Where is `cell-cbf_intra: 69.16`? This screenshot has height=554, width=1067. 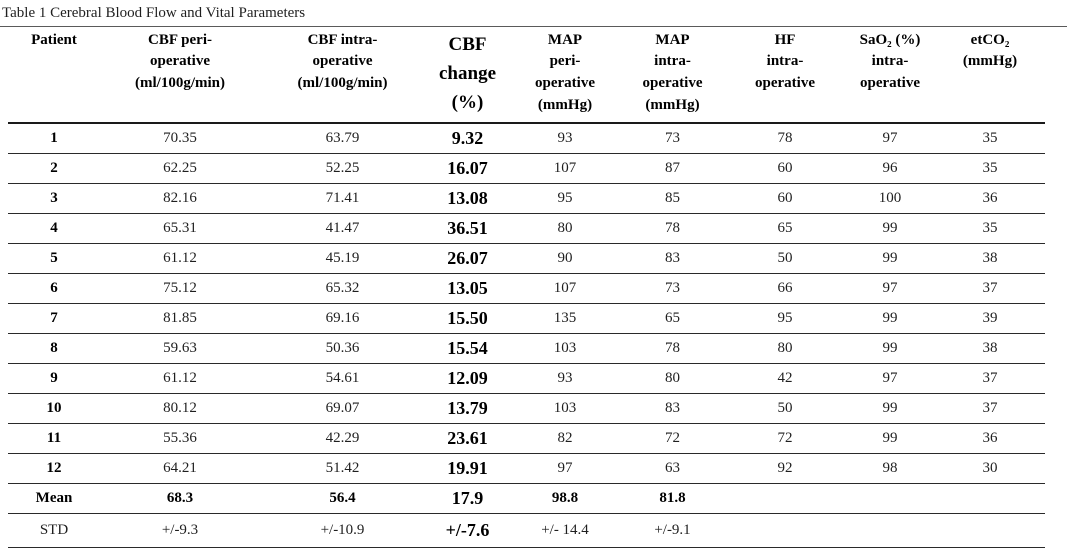 cell-cbf_intra: 69.16 is located at coordinates (342, 318).